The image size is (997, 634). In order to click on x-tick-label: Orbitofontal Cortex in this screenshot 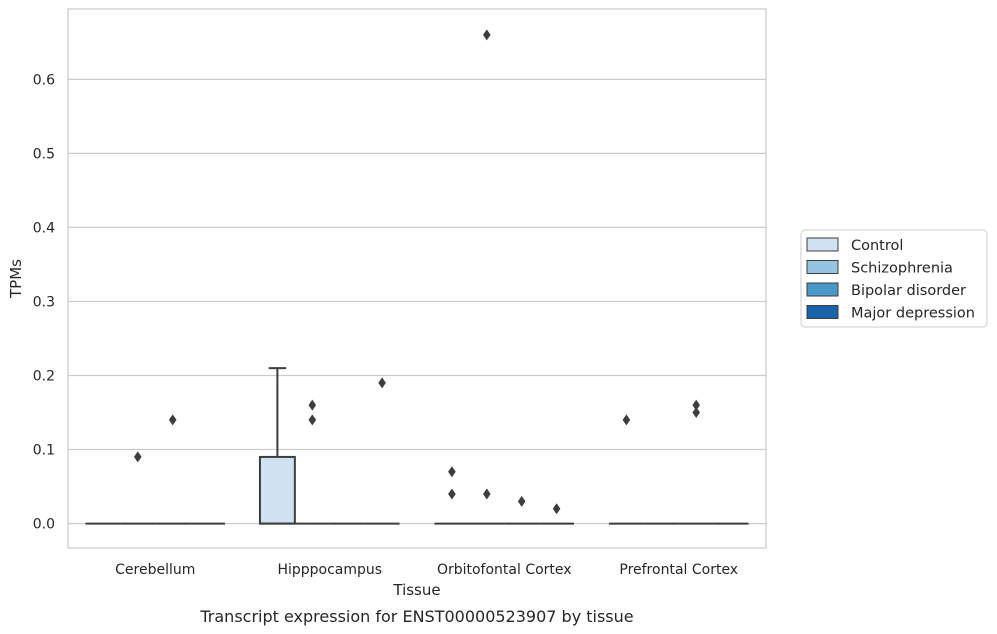, I will do `click(504, 570)`.